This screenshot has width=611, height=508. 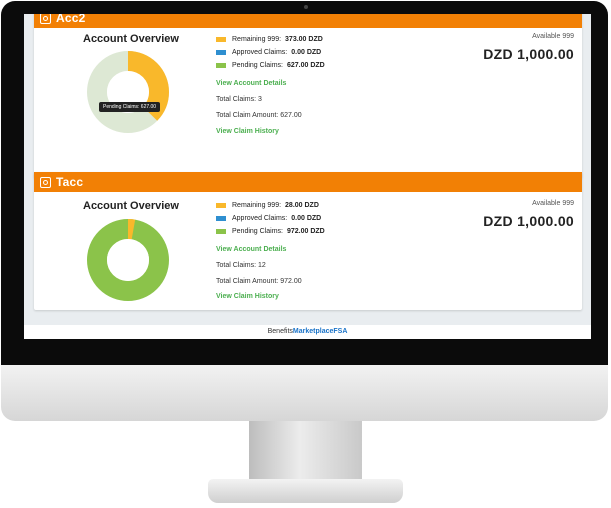 What do you see at coordinates (340, 331) in the screenshot?
I see `brand-suffix: FSA` at bounding box center [340, 331].